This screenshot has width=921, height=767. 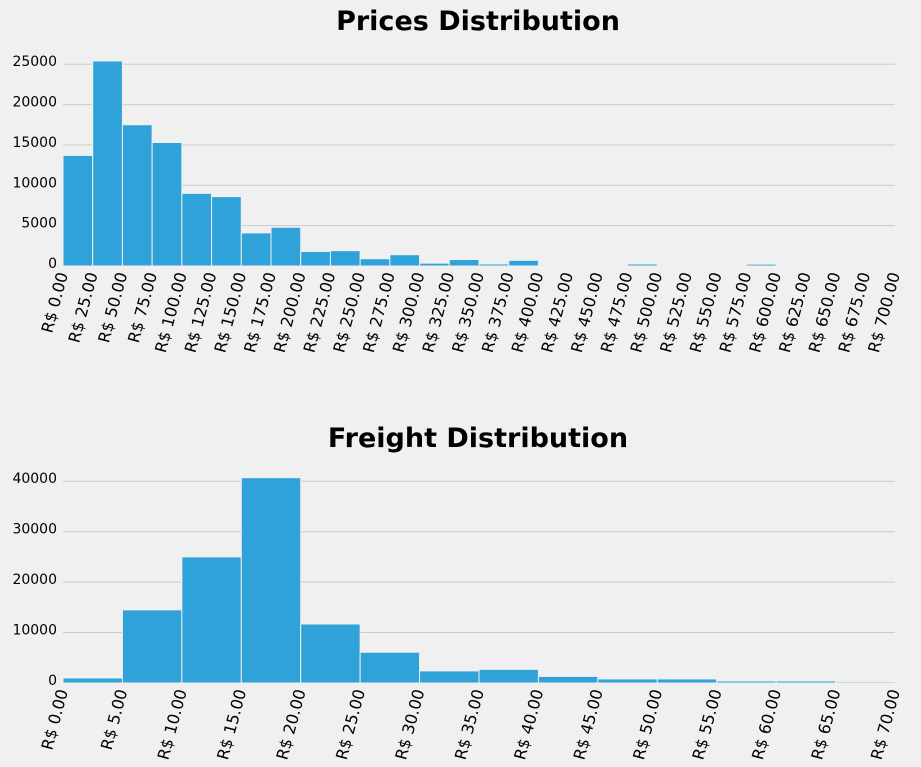 I want to click on freight-y-tick-label: 20000, so click(x=34, y=580).